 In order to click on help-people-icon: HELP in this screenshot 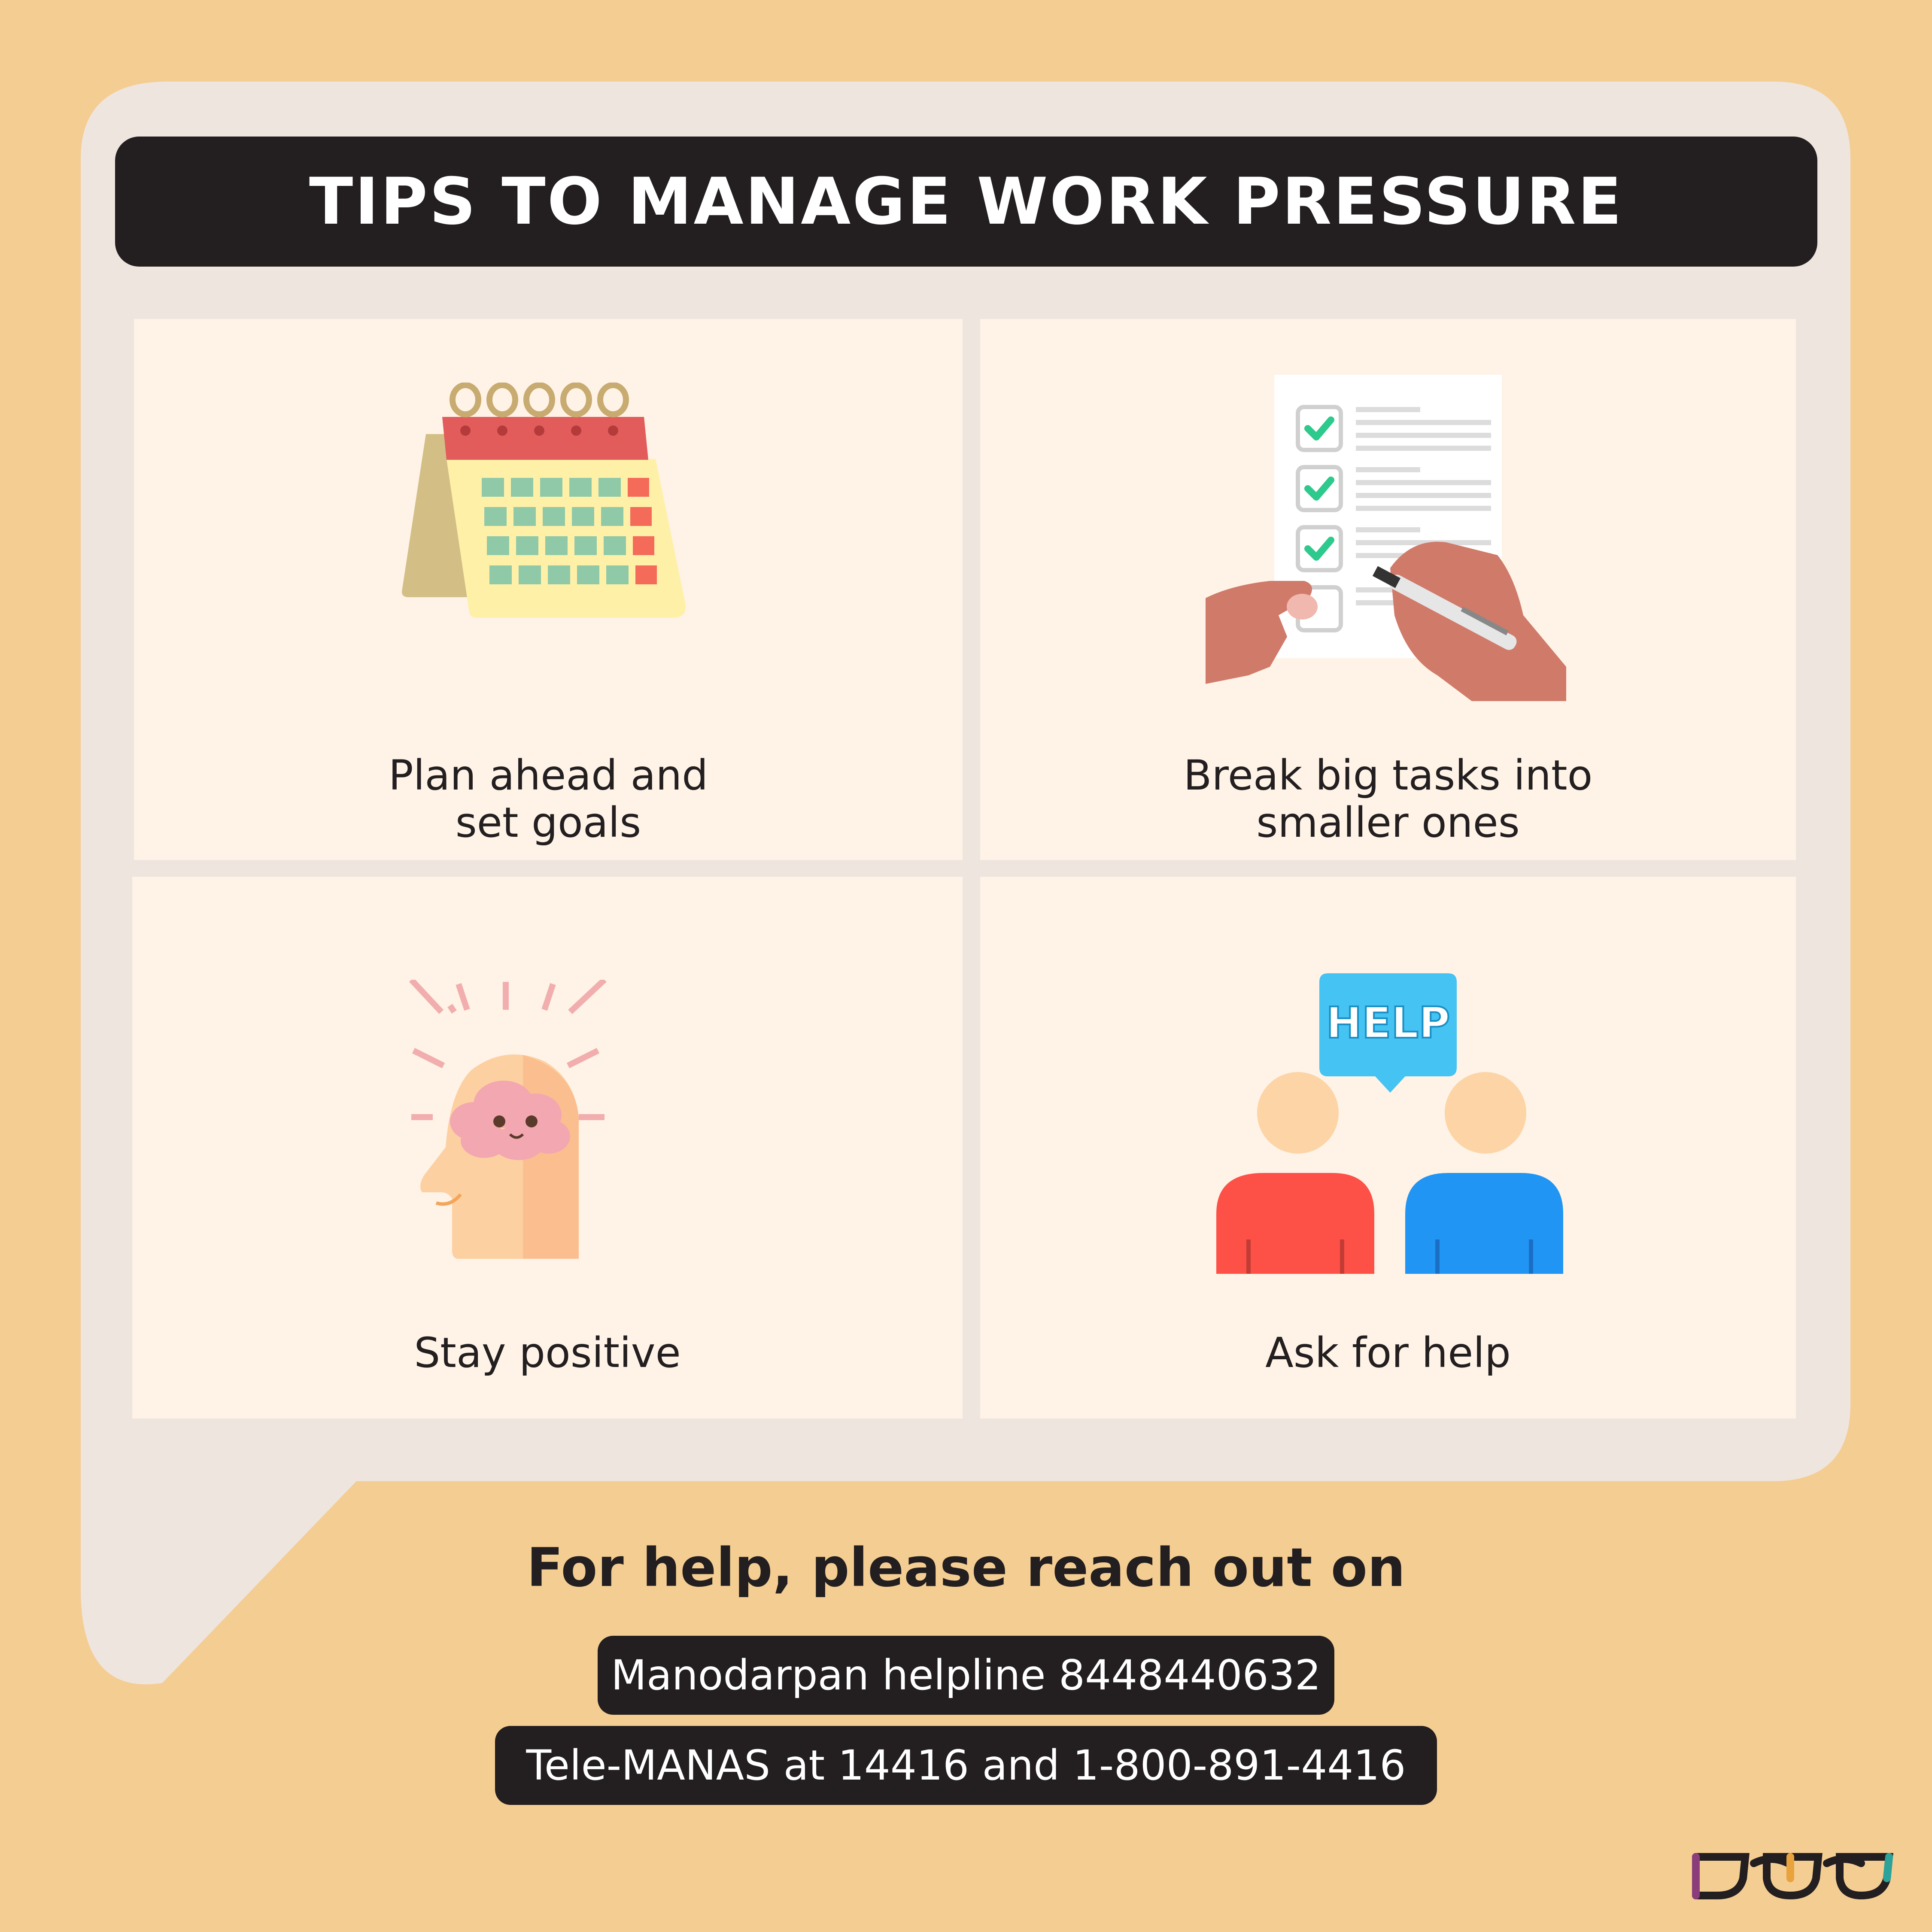, I will do `click(1389, 1123)`.